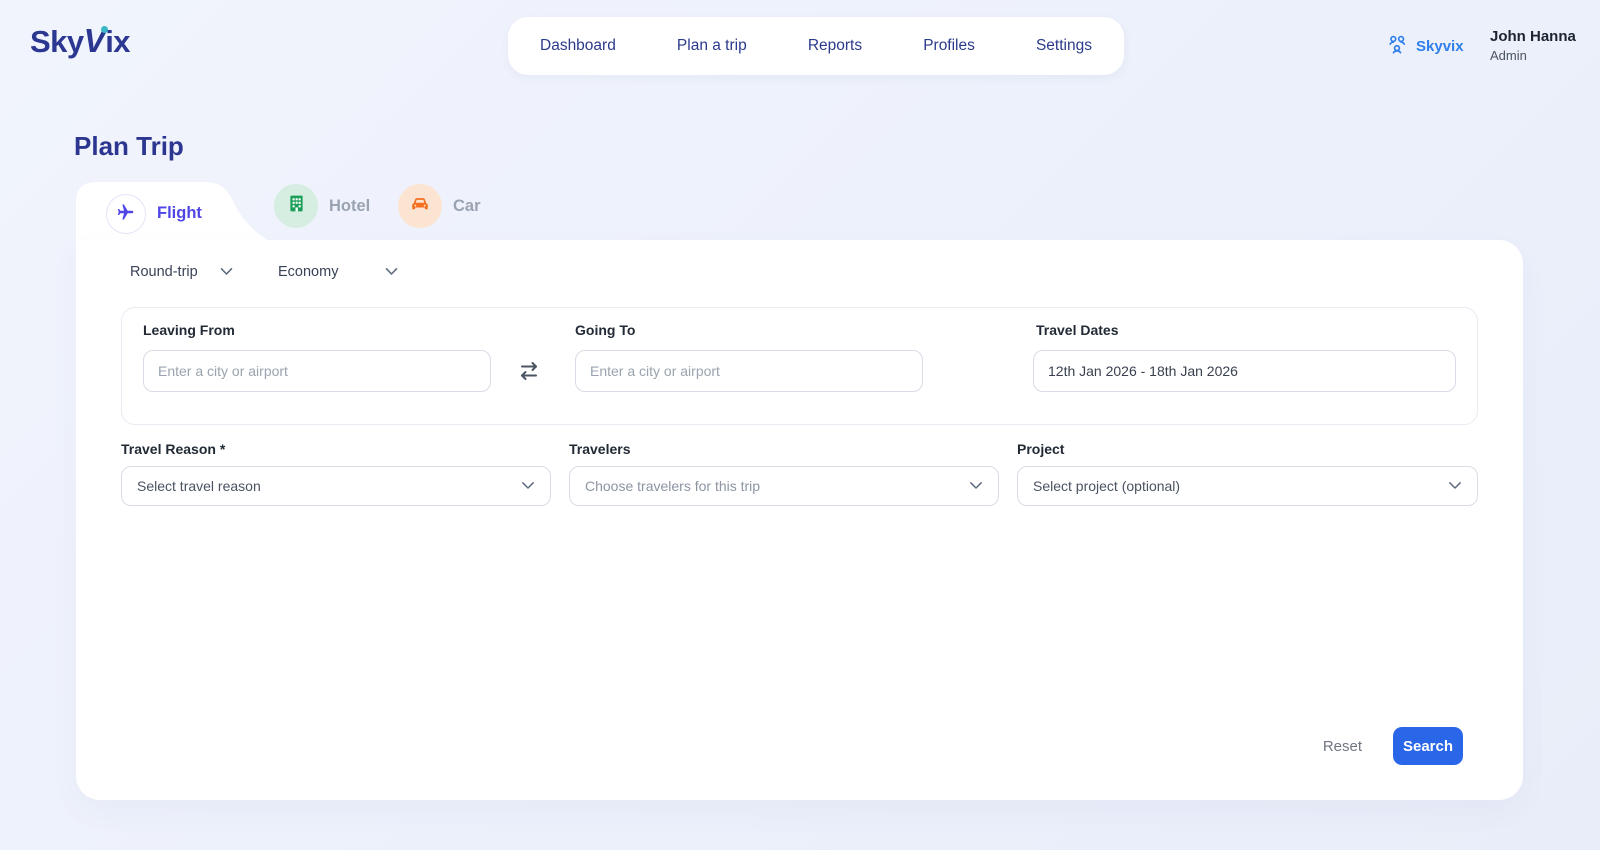 This screenshot has width=1600, height=850. Describe the element at coordinates (164, 272) in the screenshot. I see `trip-type-value: Round-trip` at that location.